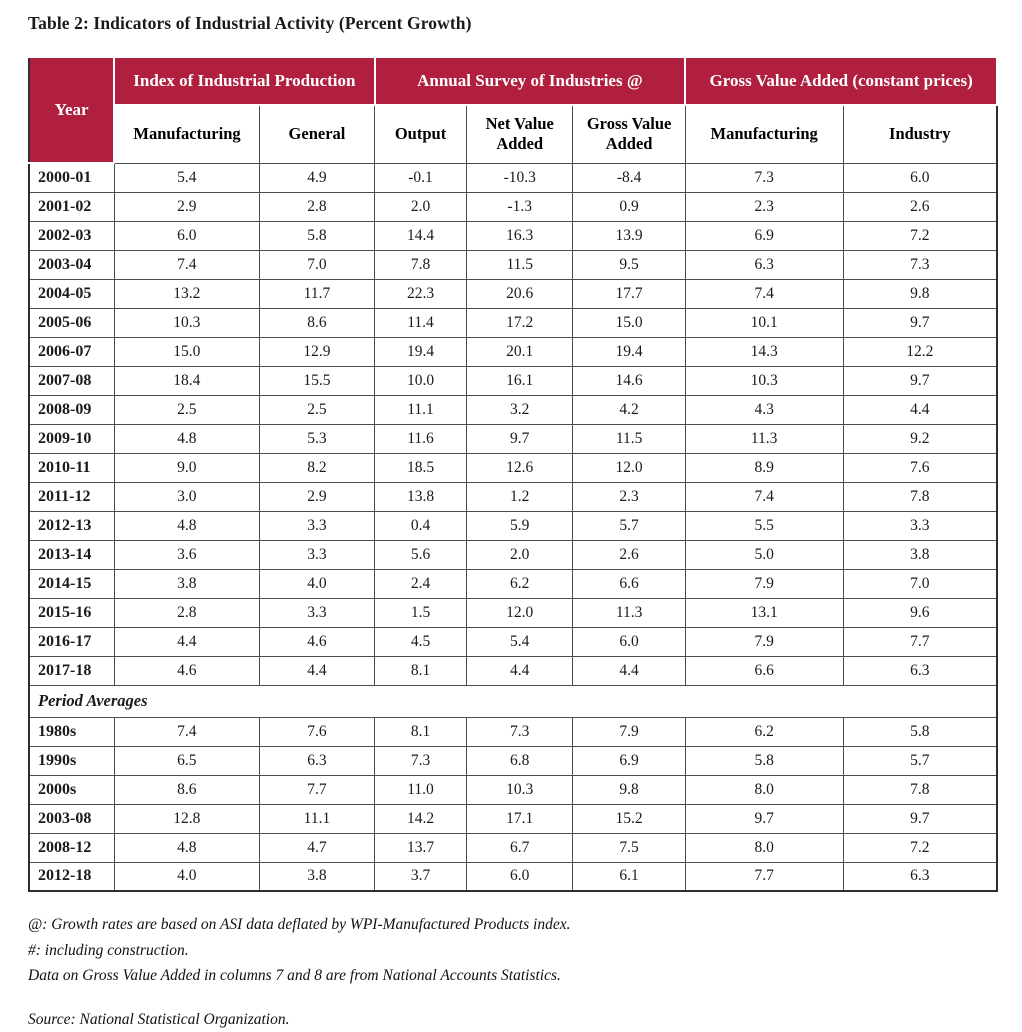  Describe the element at coordinates (513, 583) in the screenshot. I see `table-row: 2014-15 3.8 4.0 2.4 6.2 6.6 7.9 7.0` at that location.